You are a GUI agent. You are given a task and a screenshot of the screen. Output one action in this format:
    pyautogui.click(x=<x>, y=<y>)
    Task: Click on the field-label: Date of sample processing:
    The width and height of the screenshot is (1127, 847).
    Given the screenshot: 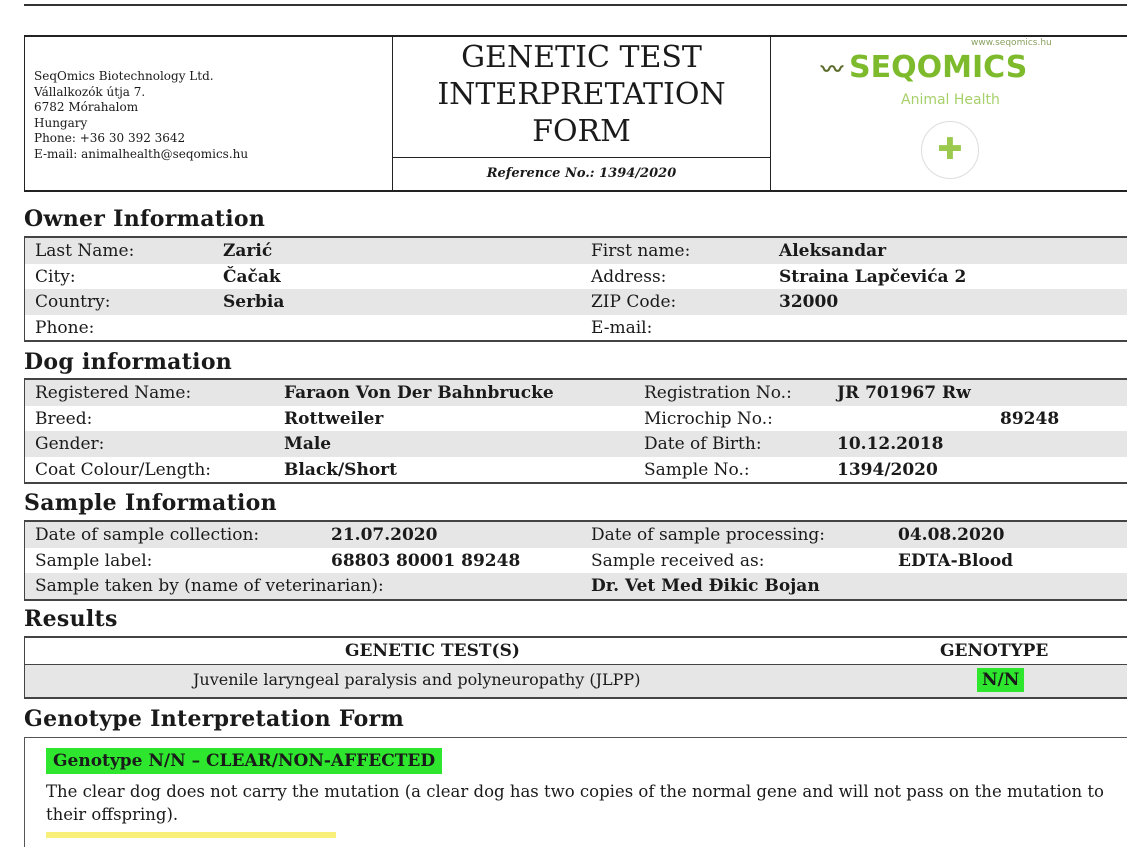 What is the action you would take?
    pyautogui.click(x=708, y=535)
    